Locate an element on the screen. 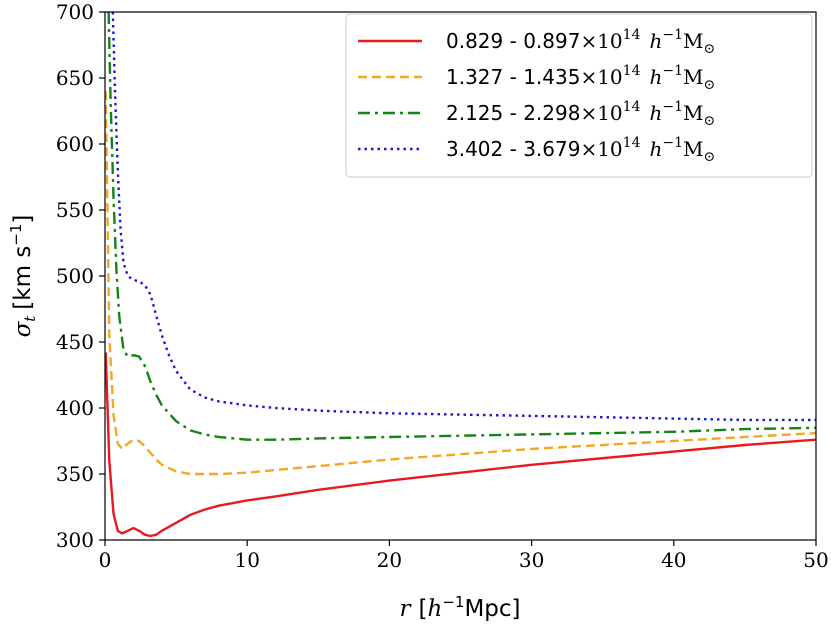 This screenshot has height=628, width=831. legend-label-1: 0.829 - 0.897×1014 h−1M⊙ is located at coordinates (580, 42).